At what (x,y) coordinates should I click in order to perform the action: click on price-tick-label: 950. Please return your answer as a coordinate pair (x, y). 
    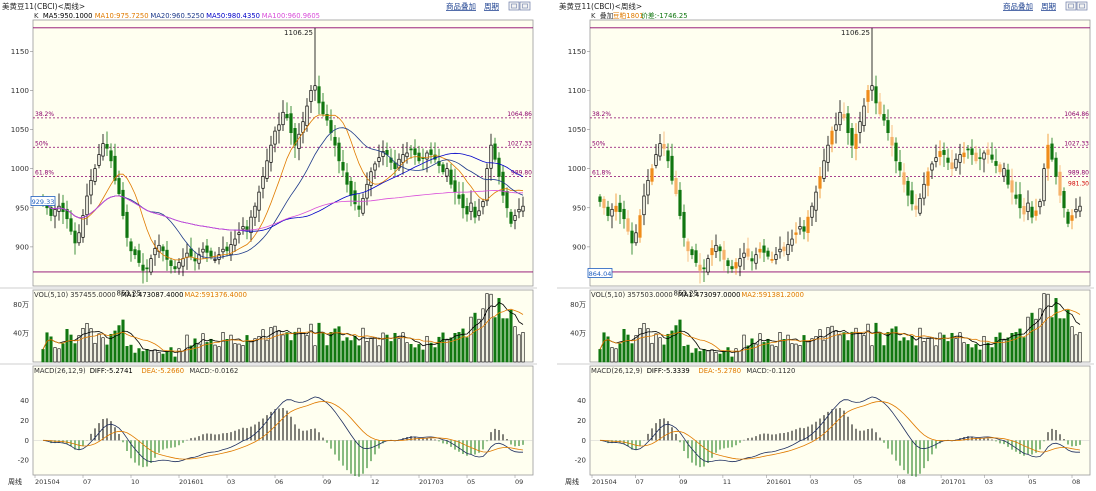
    Looking at the image, I should click on (22, 207).